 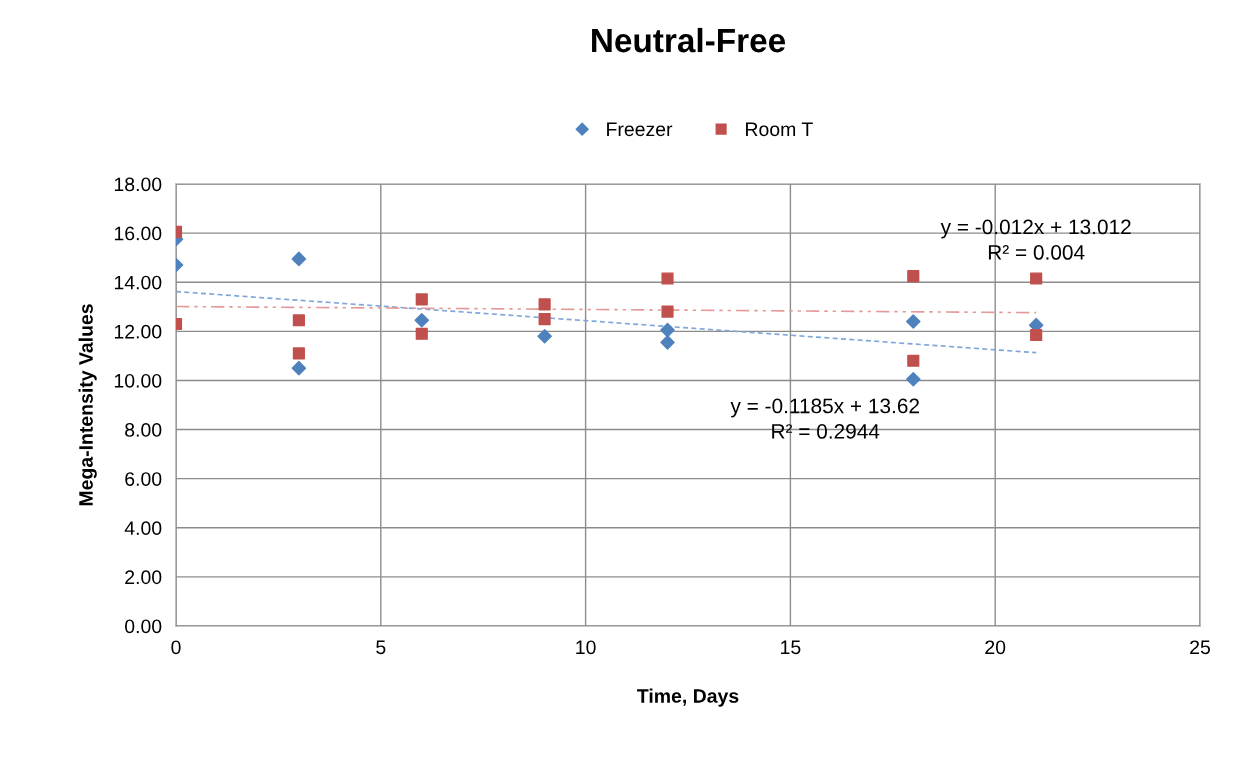 What do you see at coordinates (381, 647) in the screenshot?
I see `x-tick-label: 5` at bounding box center [381, 647].